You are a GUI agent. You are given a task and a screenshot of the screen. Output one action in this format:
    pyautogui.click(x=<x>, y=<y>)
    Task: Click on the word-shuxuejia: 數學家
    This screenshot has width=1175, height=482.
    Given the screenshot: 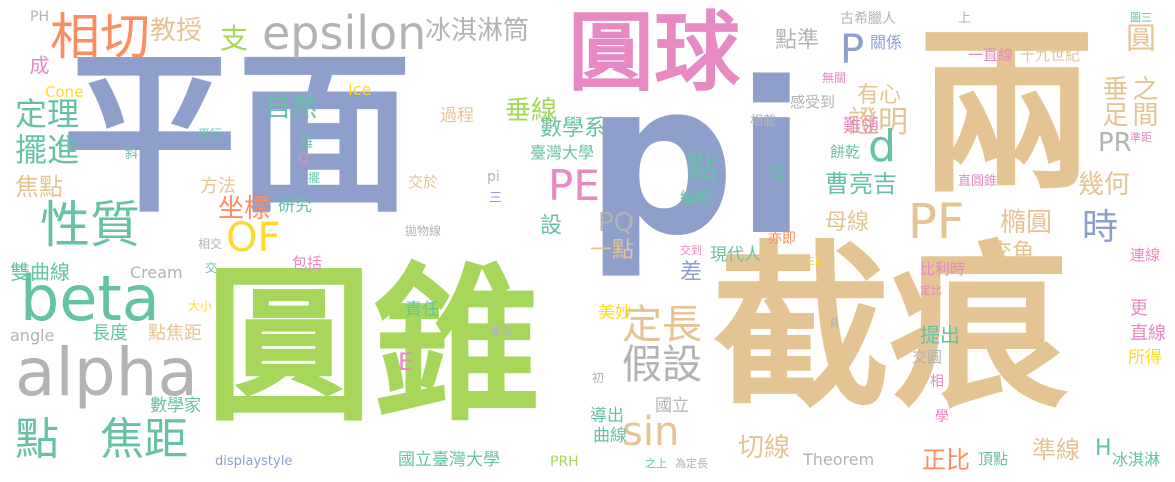 What is the action you would take?
    pyautogui.click(x=175, y=406)
    